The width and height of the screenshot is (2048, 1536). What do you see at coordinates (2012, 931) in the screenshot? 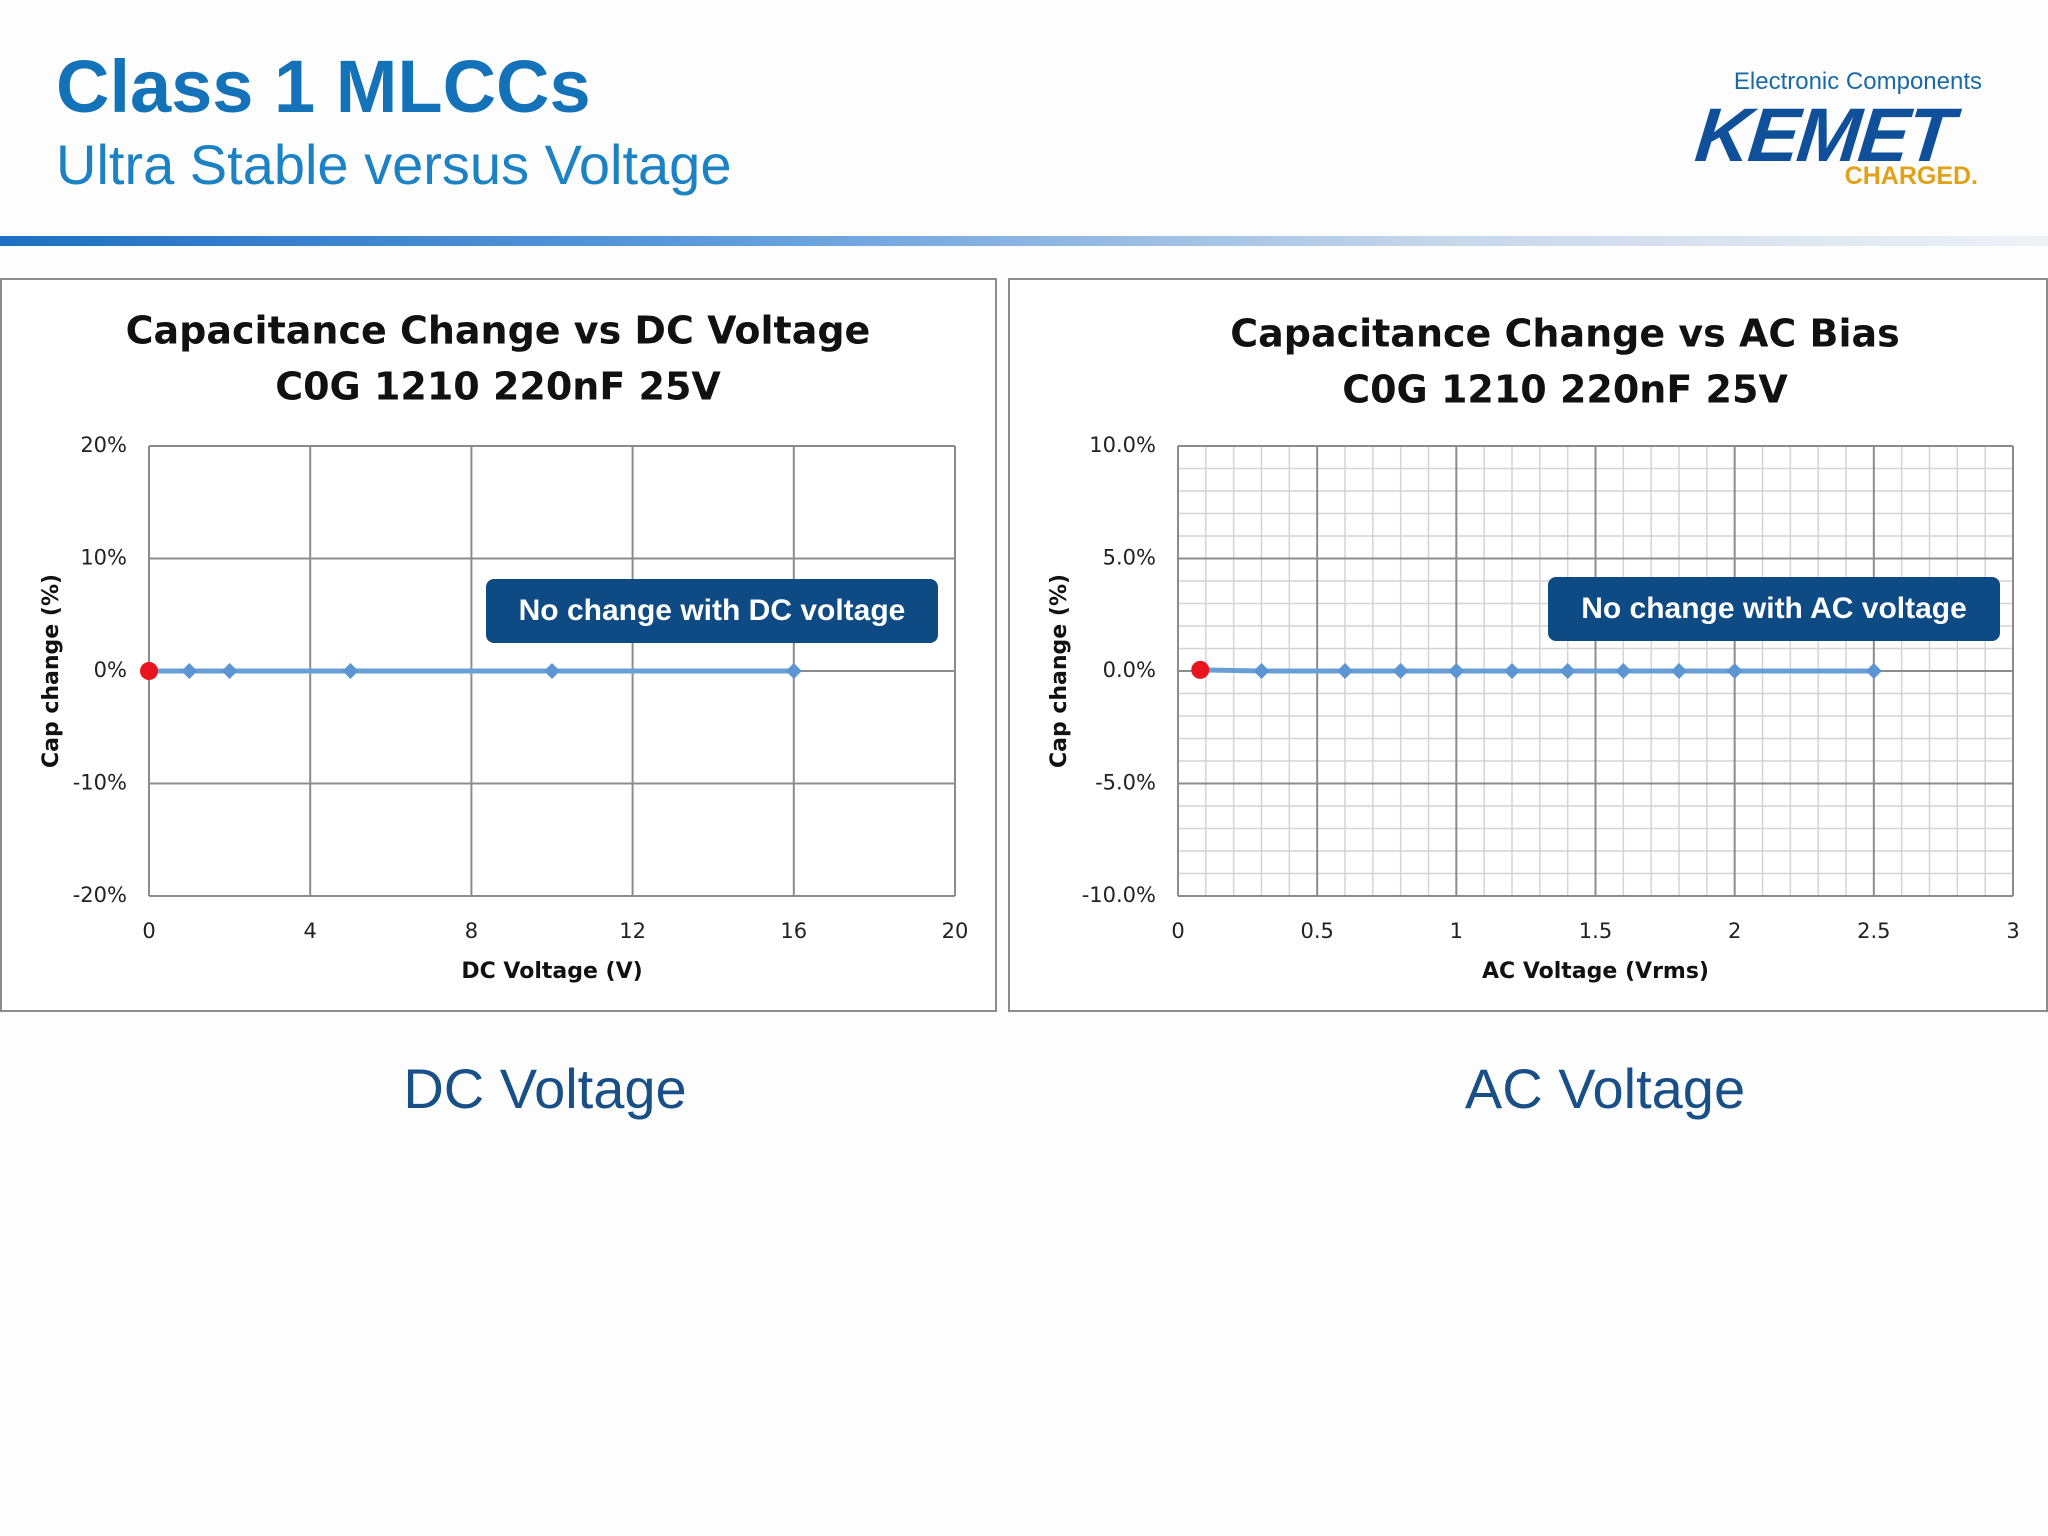
I see `x-tick-label: 3` at bounding box center [2012, 931].